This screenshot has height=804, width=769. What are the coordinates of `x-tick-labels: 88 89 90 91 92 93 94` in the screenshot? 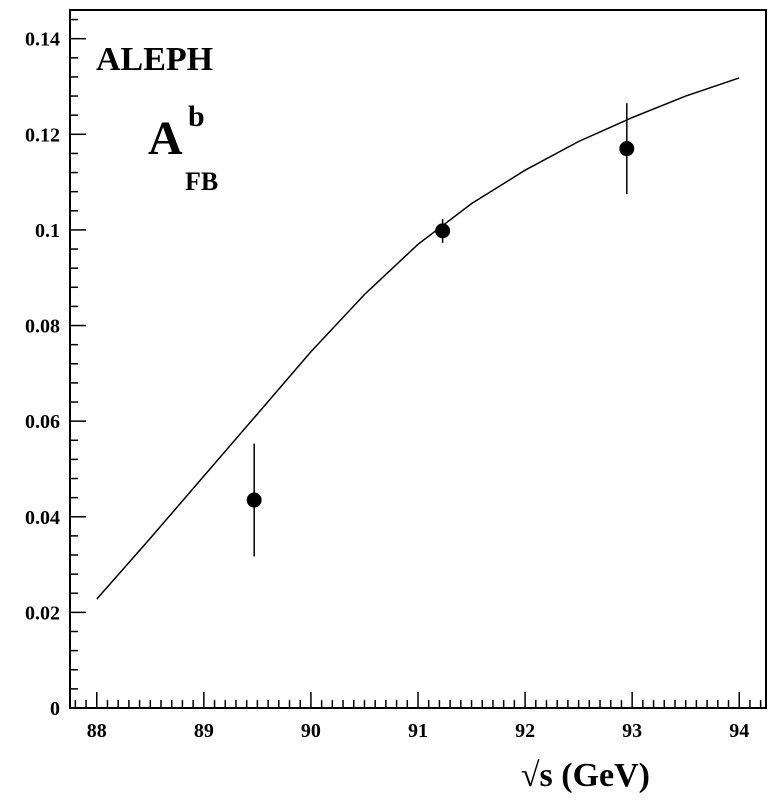 It's located at (418, 731).